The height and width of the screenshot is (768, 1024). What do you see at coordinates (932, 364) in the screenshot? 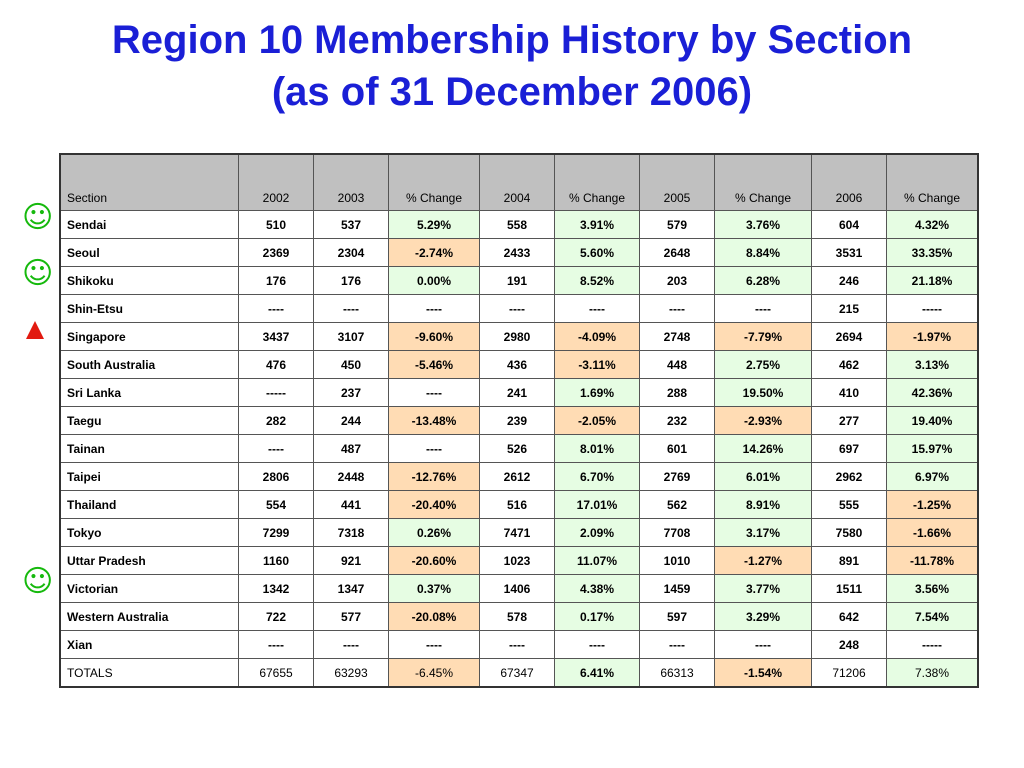
I see `percent-change-cell: 3.13%` at bounding box center [932, 364].